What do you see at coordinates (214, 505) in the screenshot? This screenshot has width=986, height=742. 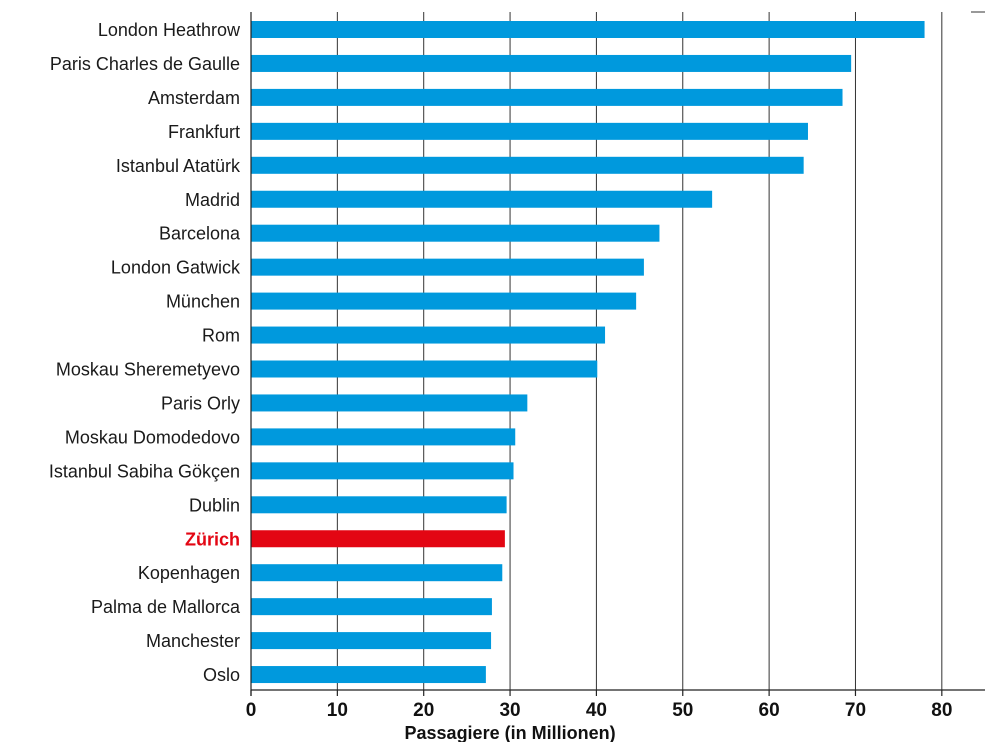 I see `category-label: Dublin` at bounding box center [214, 505].